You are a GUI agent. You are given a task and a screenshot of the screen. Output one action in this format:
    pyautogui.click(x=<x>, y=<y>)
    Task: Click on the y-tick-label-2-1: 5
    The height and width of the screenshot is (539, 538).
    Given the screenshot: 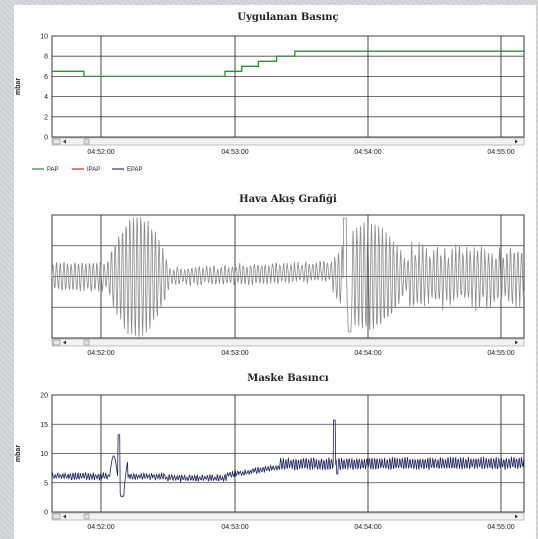 What is the action you would take?
    pyautogui.click(x=46, y=483)
    